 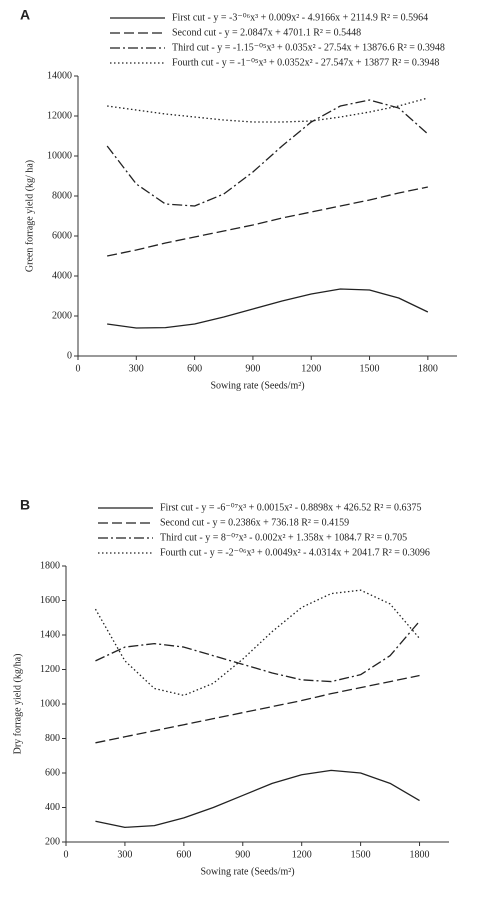 What do you see at coordinates (17, 704) in the screenshot?
I see `y-axis-label: Dry forrage yield (kg/ha)` at bounding box center [17, 704].